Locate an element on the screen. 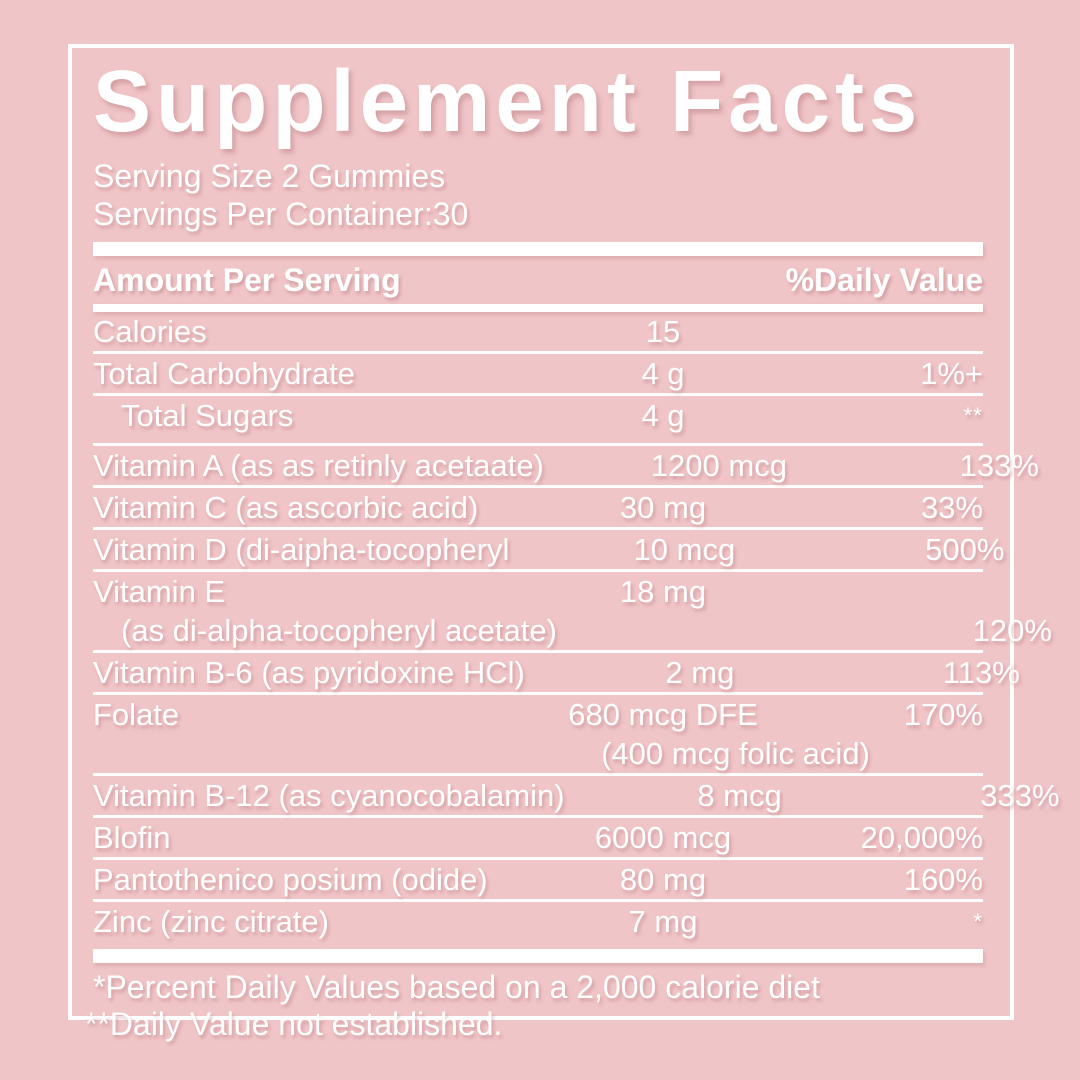  row-amount: 30 mg is located at coordinates (663, 508).